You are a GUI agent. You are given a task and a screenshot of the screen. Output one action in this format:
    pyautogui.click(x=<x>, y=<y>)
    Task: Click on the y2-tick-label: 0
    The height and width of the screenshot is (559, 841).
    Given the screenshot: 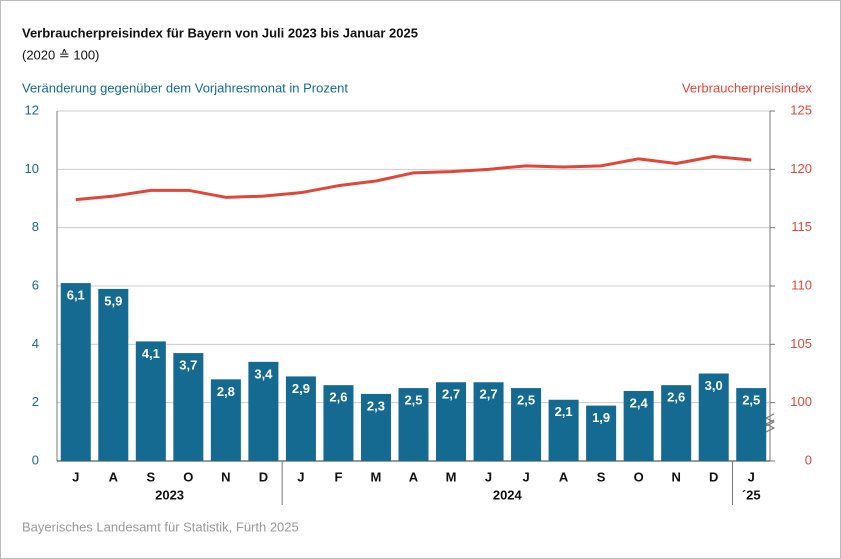 What is the action you would take?
    pyautogui.click(x=808, y=459)
    